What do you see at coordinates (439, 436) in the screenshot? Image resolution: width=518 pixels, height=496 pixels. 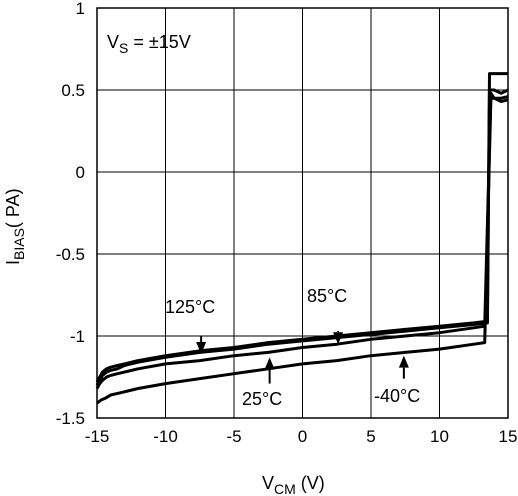 I see `x-tick-label: 10` at bounding box center [439, 436].